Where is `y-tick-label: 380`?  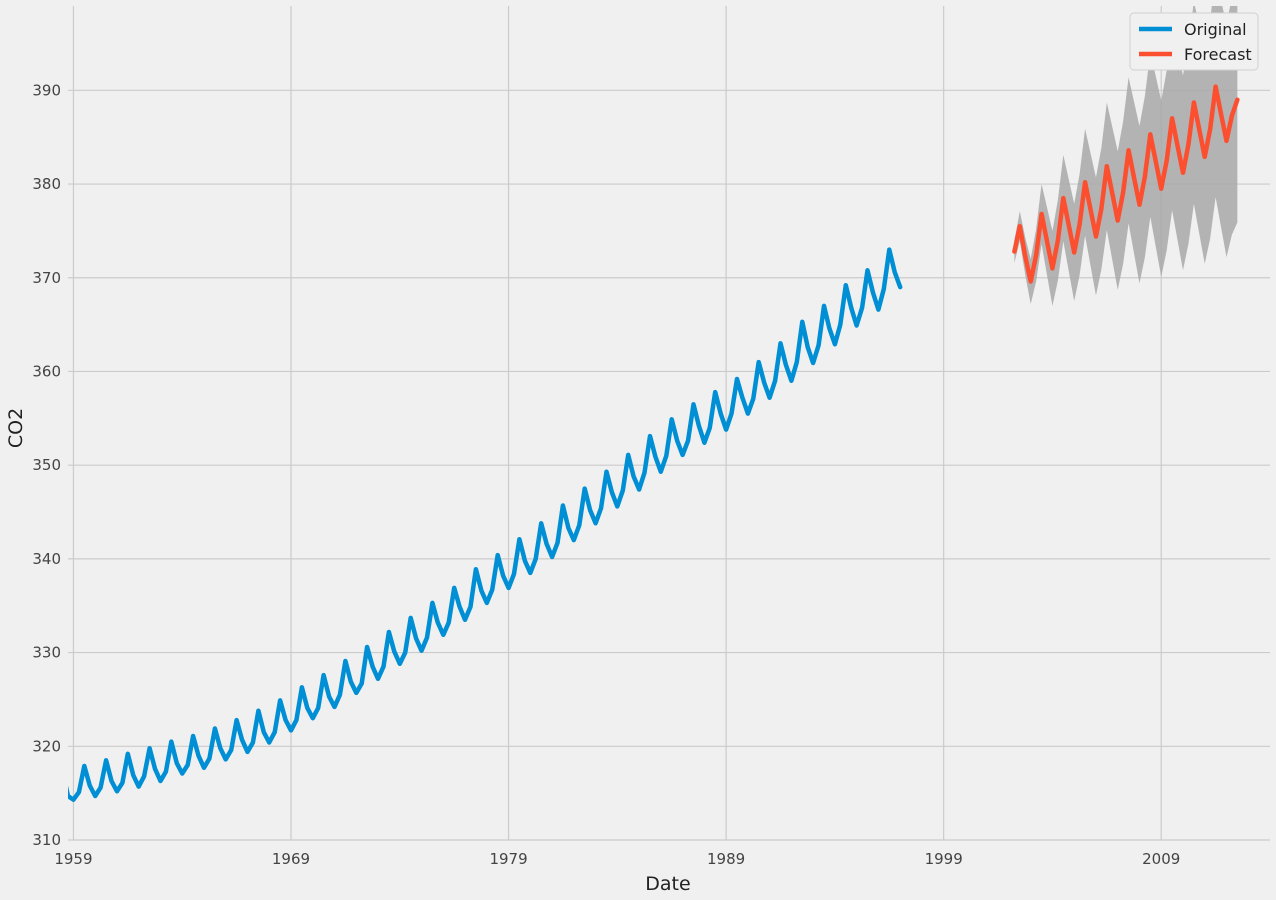 y-tick-label: 380 is located at coordinates (46, 184).